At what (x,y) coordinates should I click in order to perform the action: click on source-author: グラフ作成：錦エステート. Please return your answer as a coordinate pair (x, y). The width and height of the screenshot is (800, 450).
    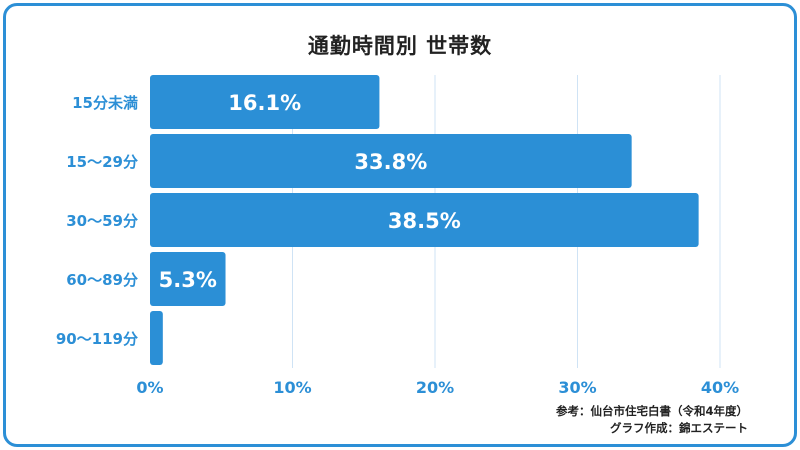
    Looking at the image, I should click on (679, 428).